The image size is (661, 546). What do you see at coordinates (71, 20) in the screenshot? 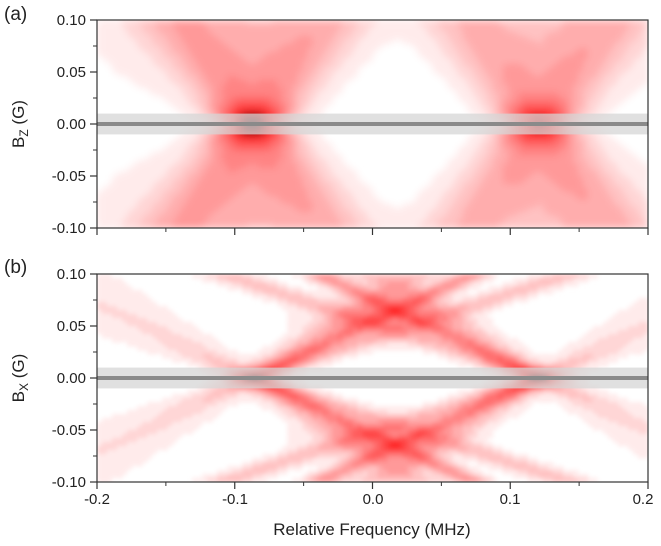
I see `panel-a-ytick-0.10: 0.10` at bounding box center [71, 20].